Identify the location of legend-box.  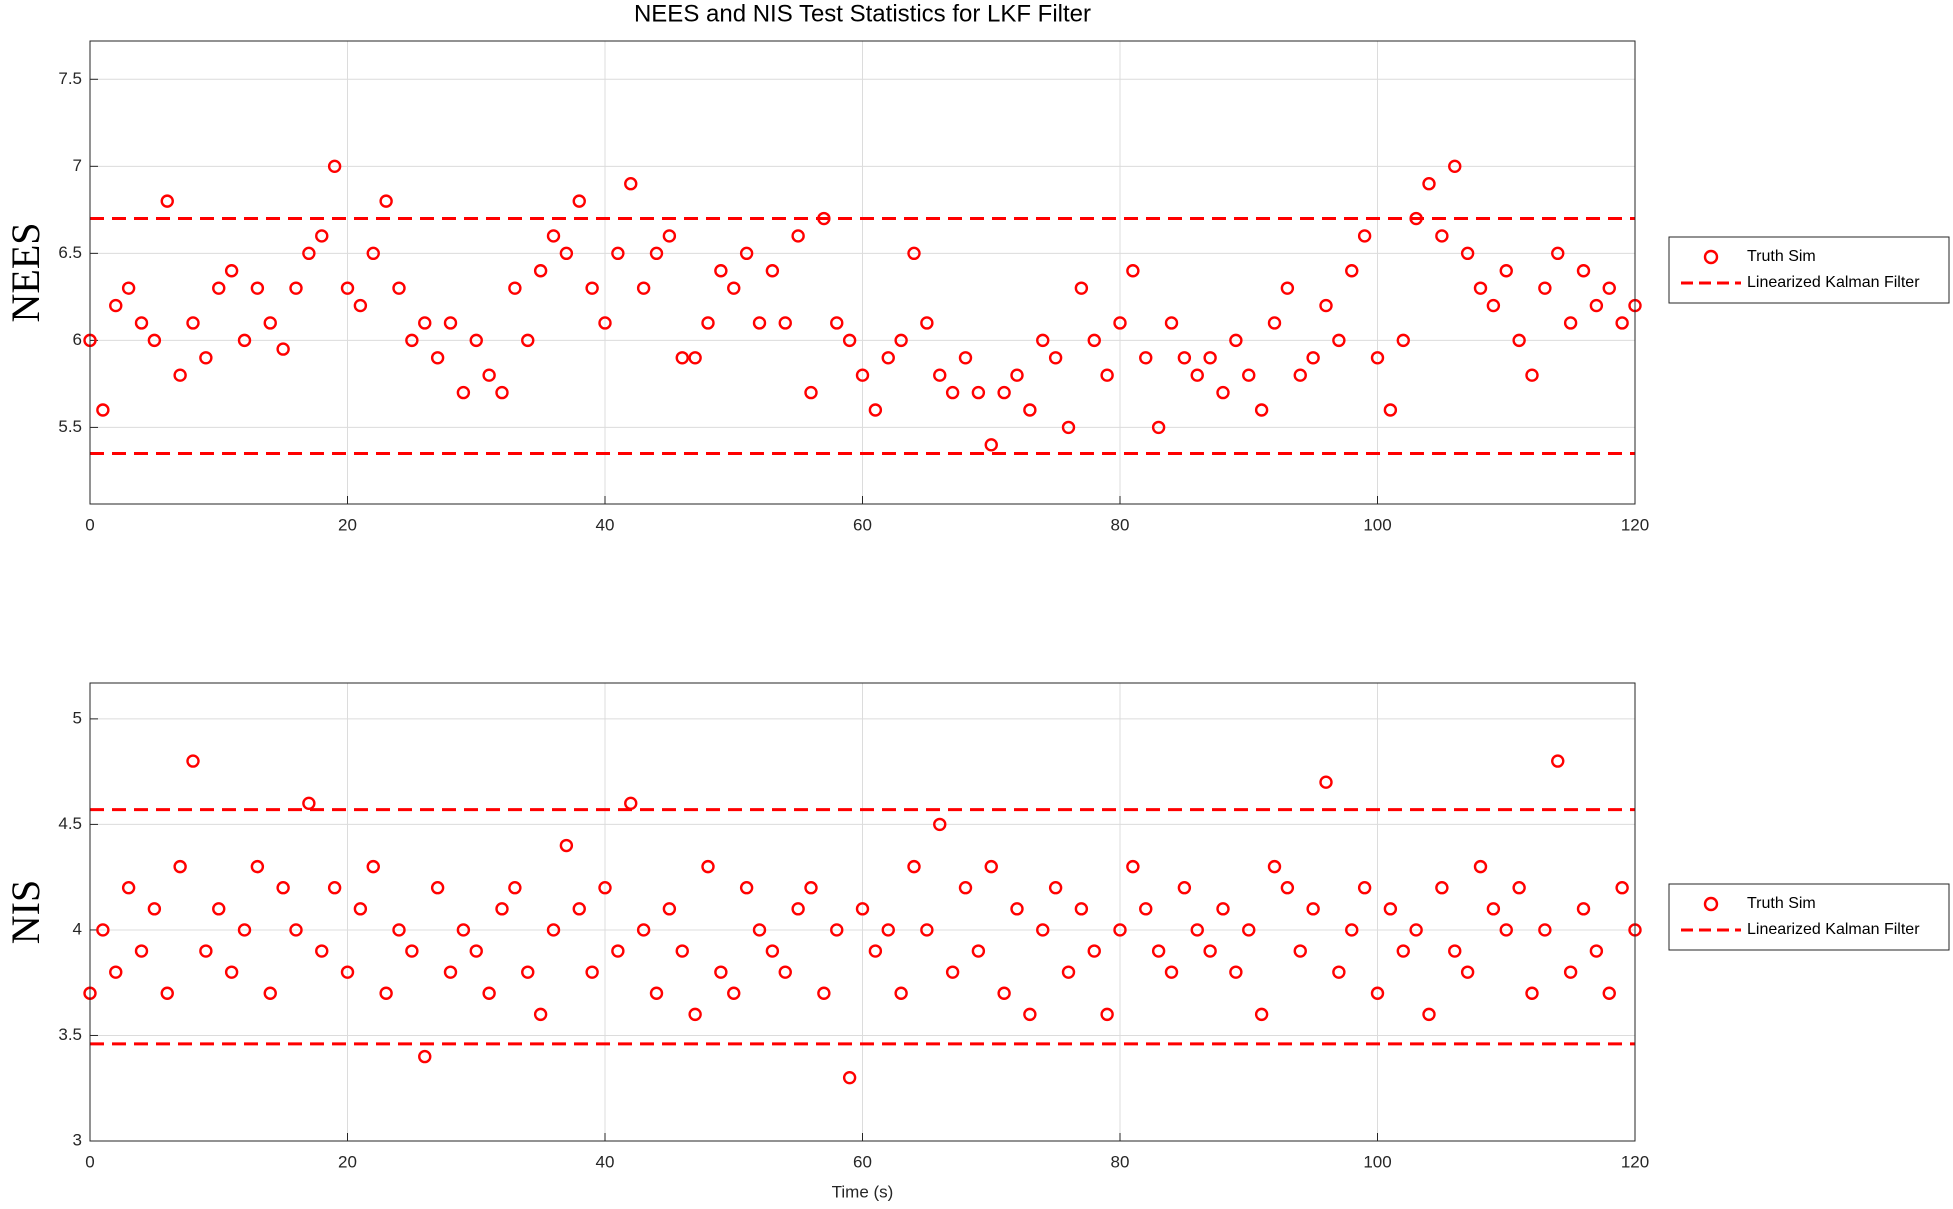
(1809, 917).